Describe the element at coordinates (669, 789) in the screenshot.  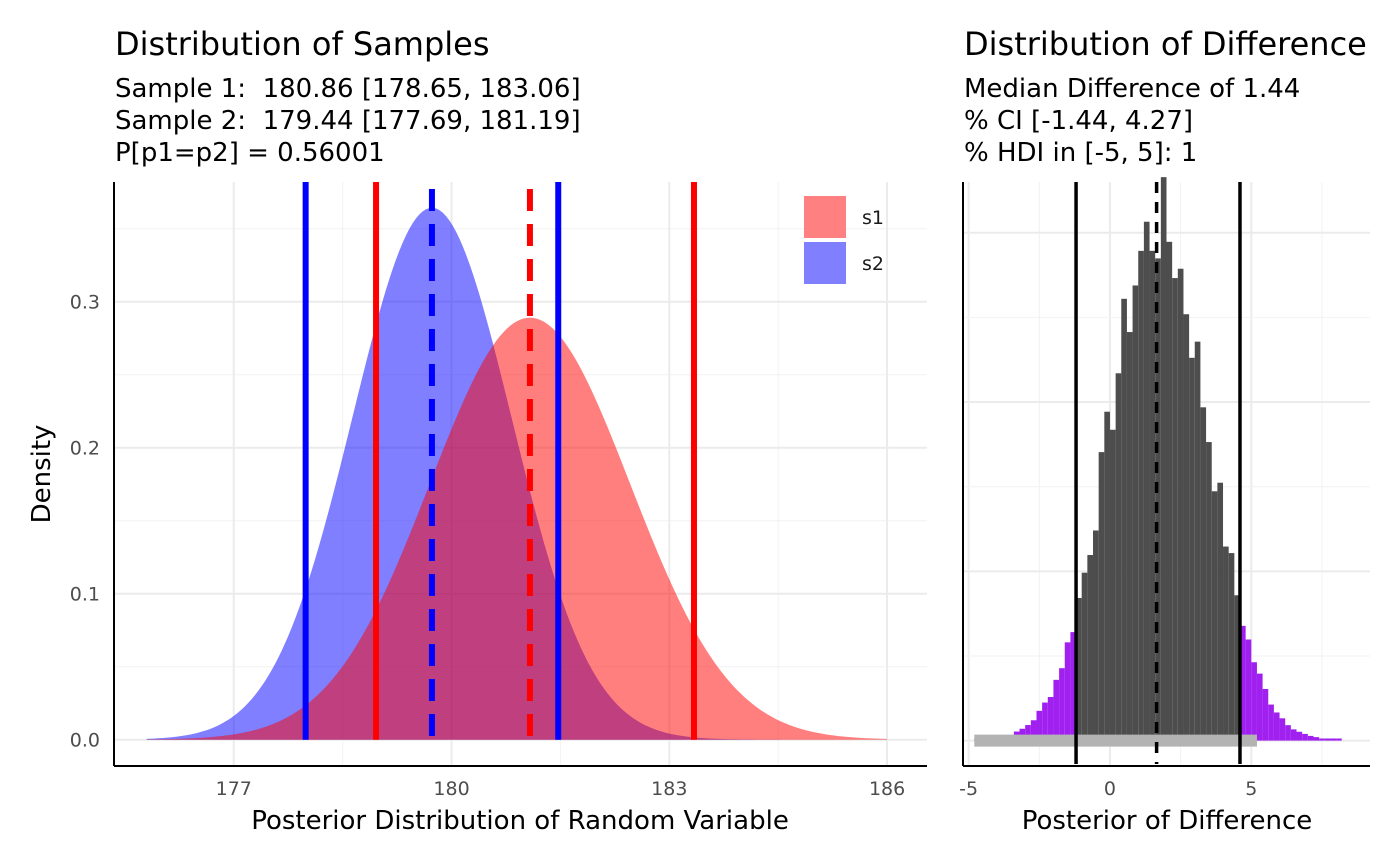
I see `x-tick-label: 183` at that location.